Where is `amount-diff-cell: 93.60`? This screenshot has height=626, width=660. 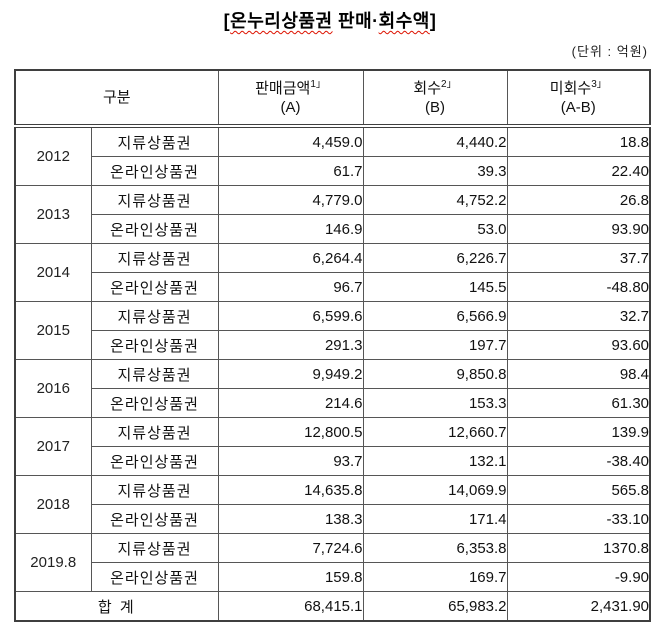 amount-diff-cell: 93.60 is located at coordinates (578, 345).